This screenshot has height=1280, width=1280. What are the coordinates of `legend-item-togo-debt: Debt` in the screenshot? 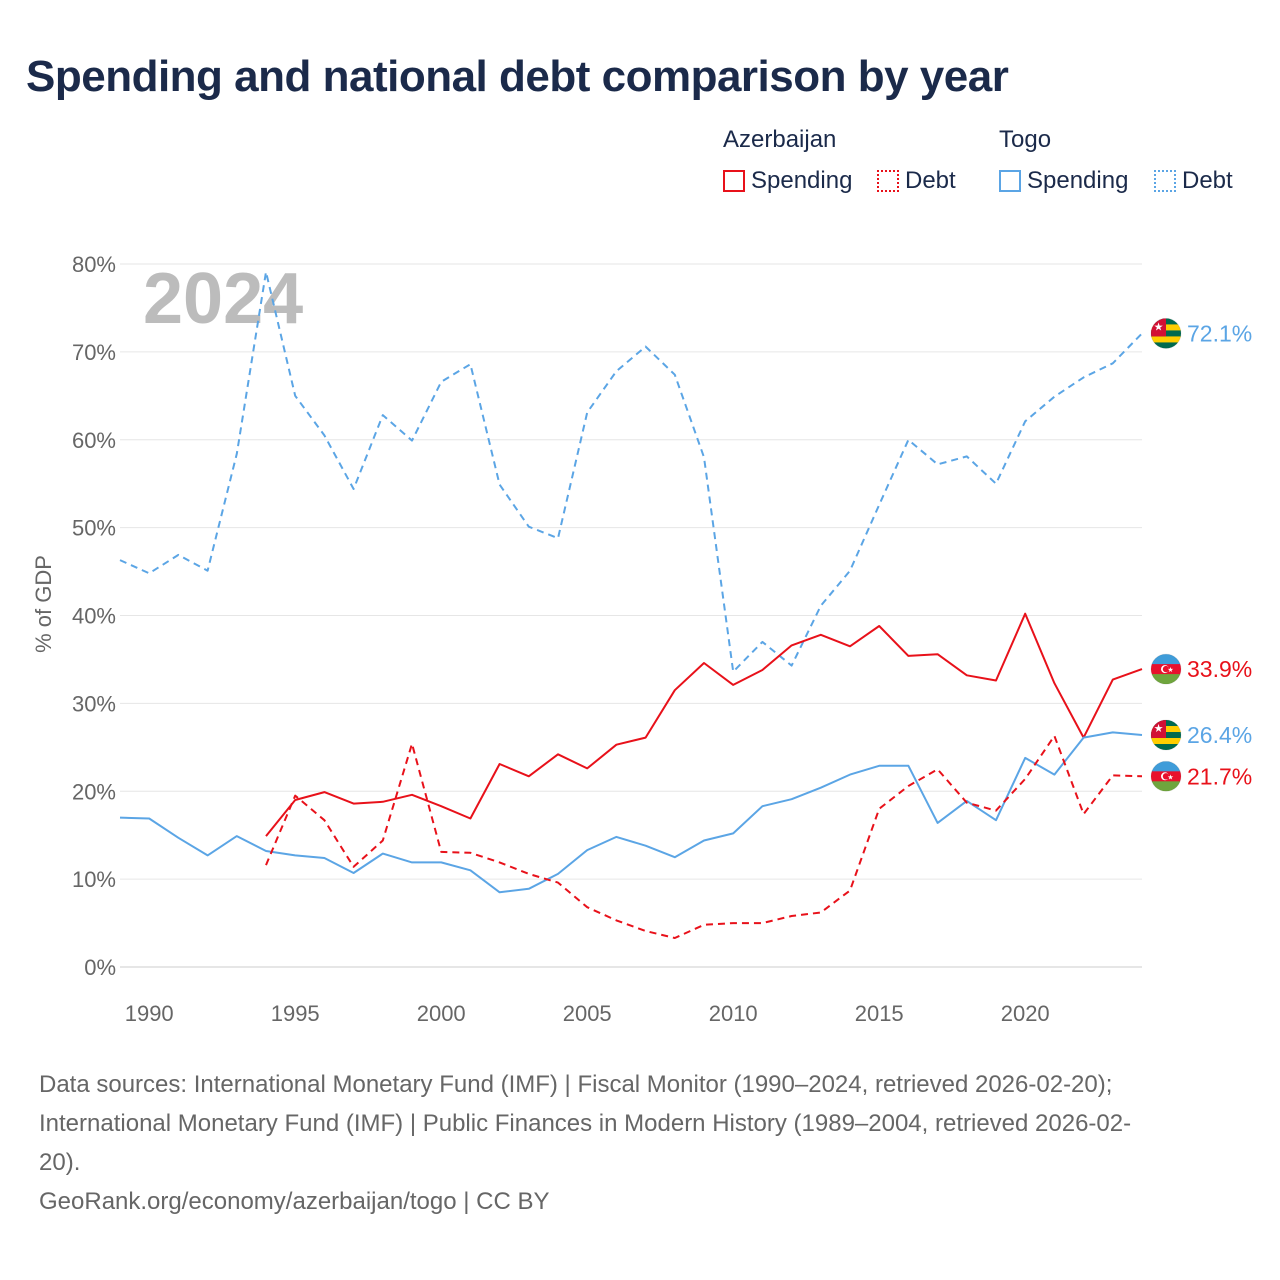 It's located at (1193, 181).